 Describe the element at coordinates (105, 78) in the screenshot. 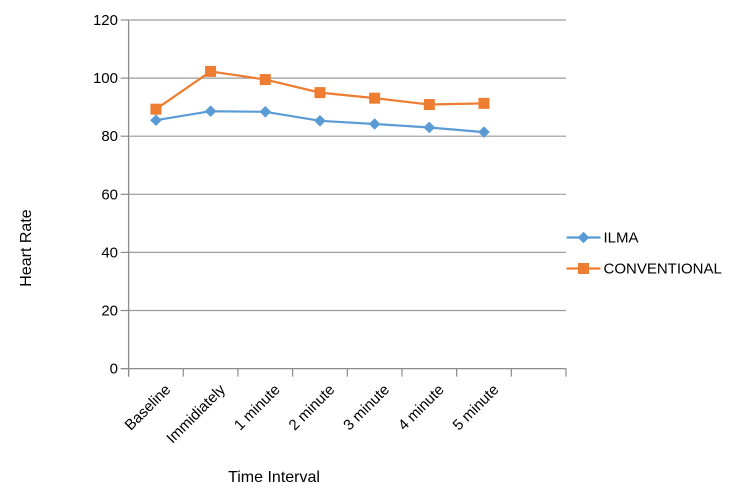

I see `y-tick-label: 100` at that location.